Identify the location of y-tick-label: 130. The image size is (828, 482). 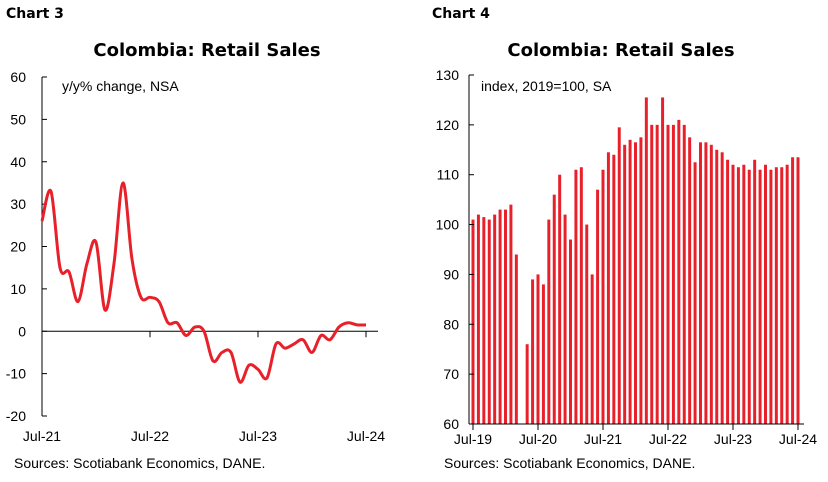
(448, 75).